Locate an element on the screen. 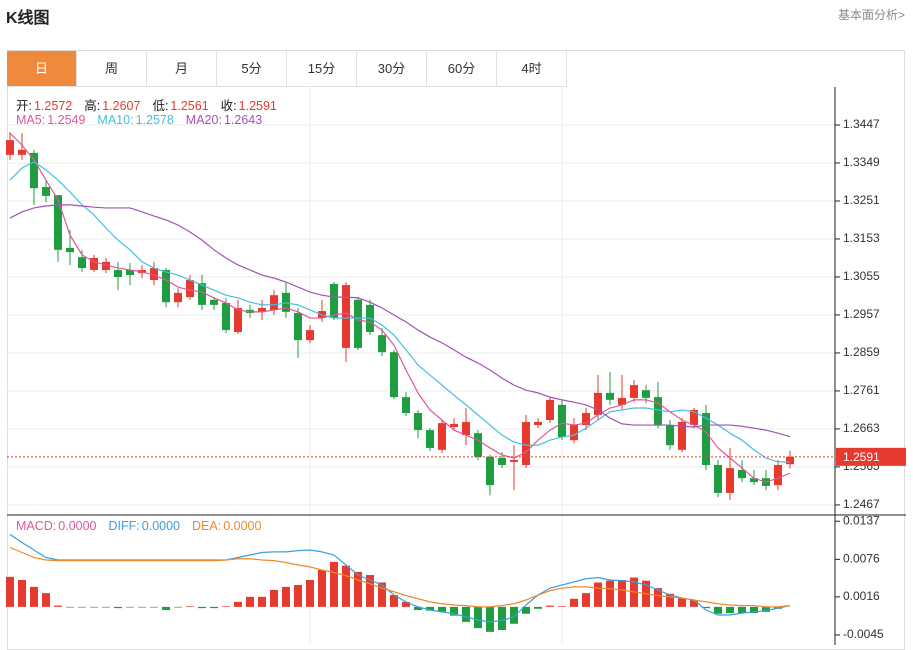 This screenshot has width=913, height=650. period-tab: 4时 is located at coordinates (532, 69).